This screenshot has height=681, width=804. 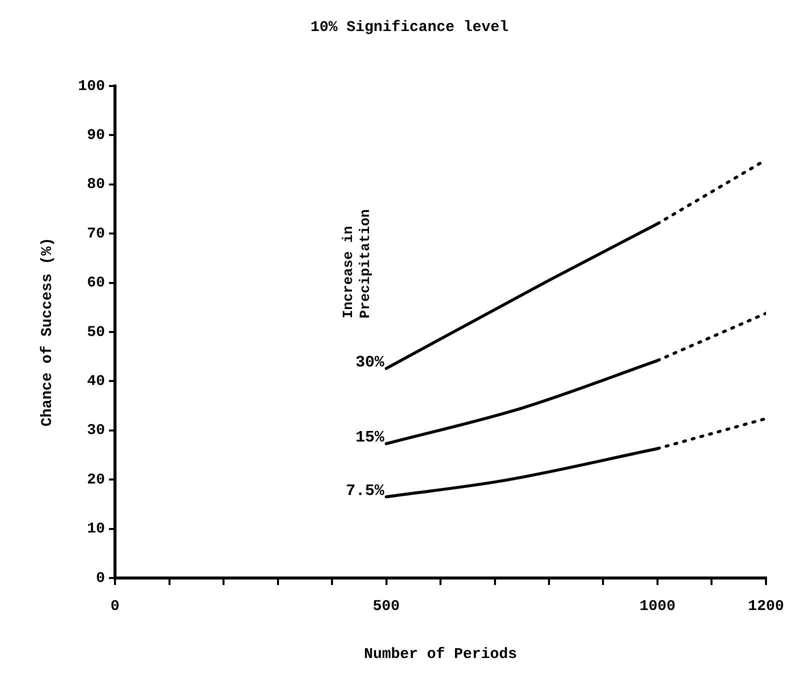 I want to click on y-tick-label: 10, so click(x=96, y=529).